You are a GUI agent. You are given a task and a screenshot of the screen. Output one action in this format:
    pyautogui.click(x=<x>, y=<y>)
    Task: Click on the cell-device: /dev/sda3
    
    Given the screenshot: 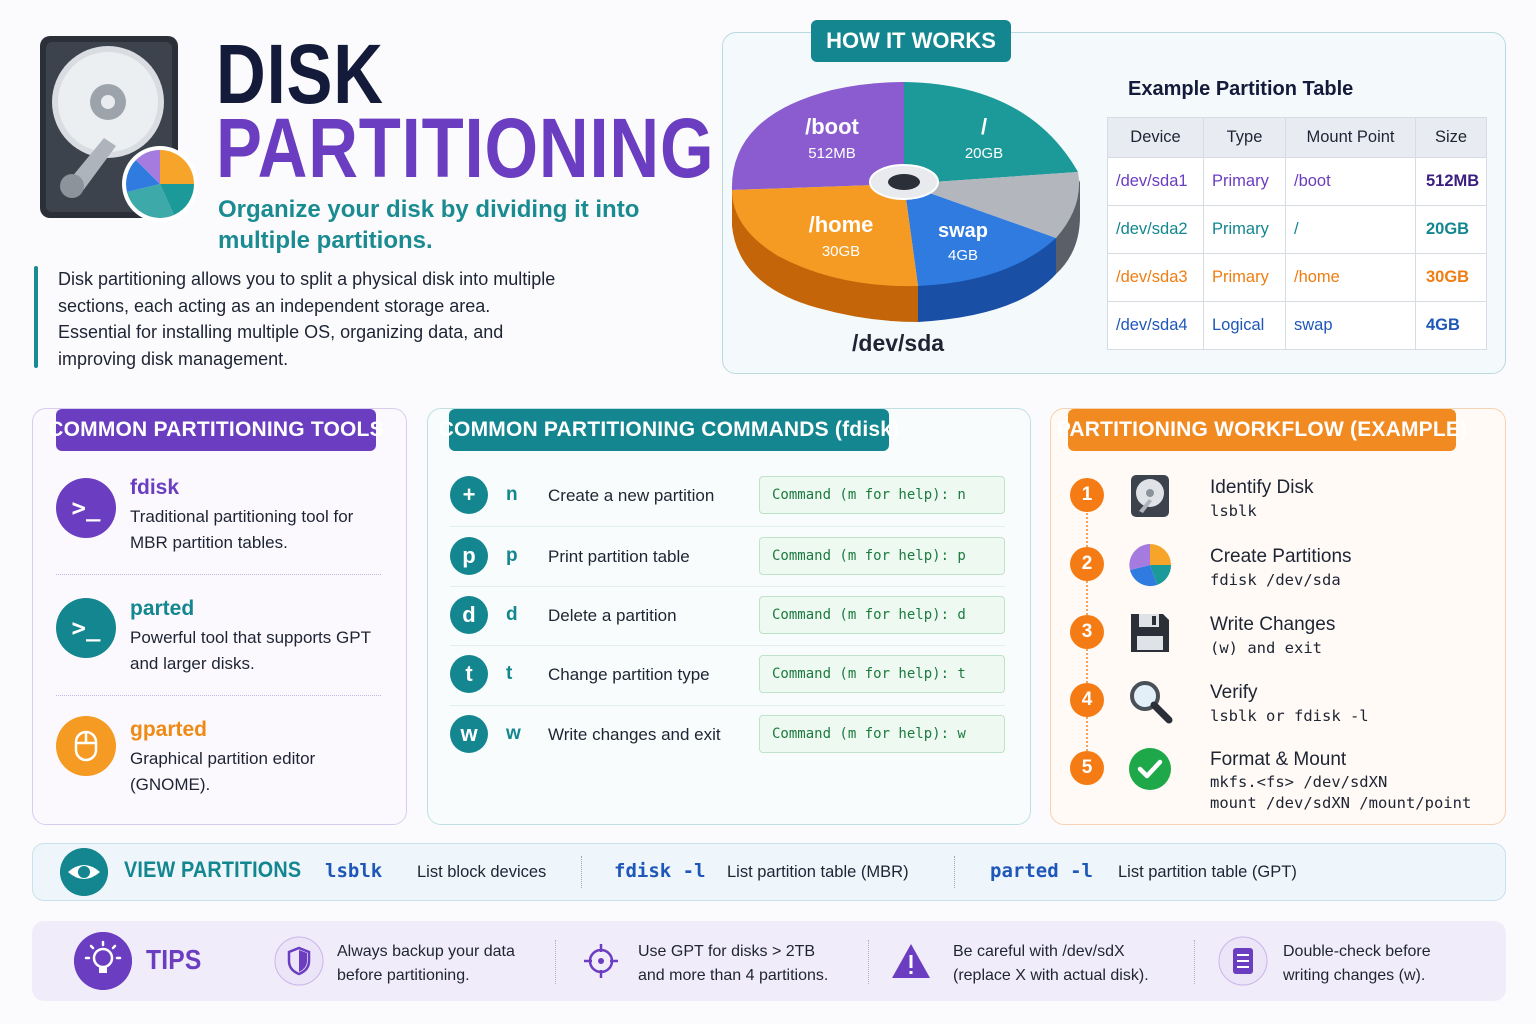 What is the action you would take?
    pyautogui.click(x=1155, y=277)
    